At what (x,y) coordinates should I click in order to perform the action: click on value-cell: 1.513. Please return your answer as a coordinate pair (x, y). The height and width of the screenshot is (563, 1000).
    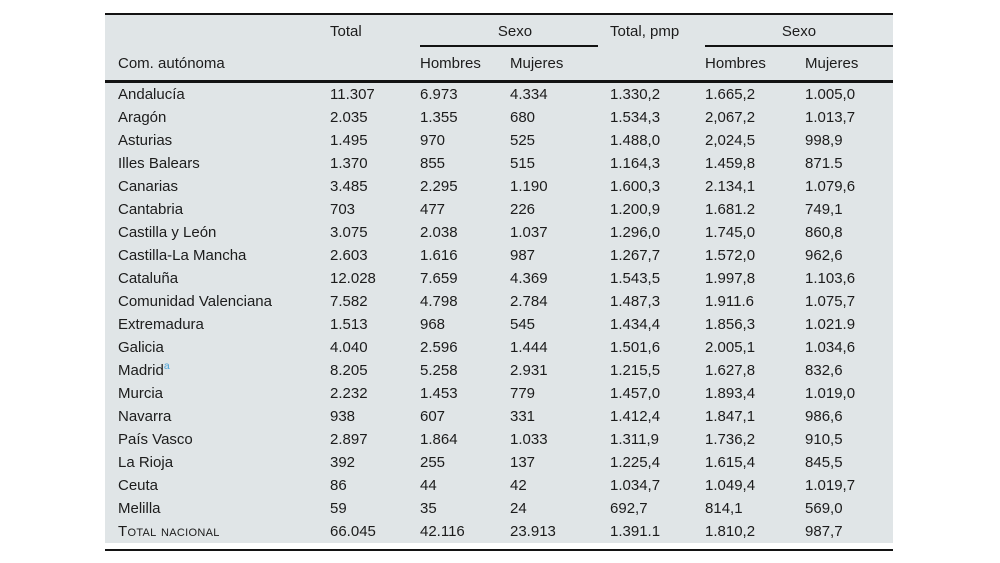
    Looking at the image, I should click on (349, 324).